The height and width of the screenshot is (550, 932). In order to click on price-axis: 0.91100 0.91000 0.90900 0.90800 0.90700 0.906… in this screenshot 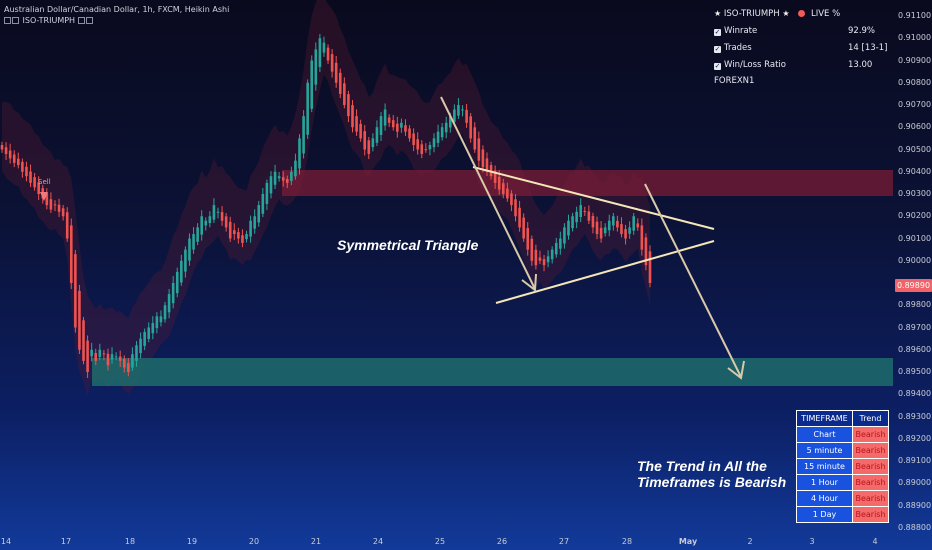, I will do `click(912, 275)`.